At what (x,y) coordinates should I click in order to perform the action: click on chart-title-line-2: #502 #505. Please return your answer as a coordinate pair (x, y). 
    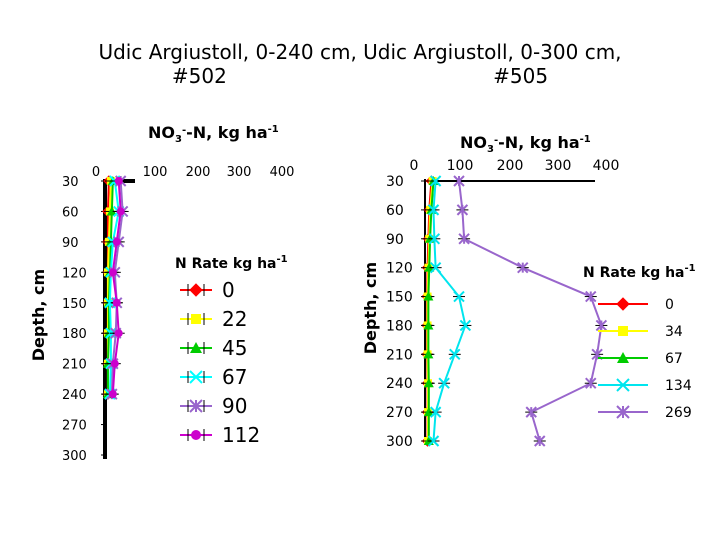
    Looking at the image, I should click on (360, 76).